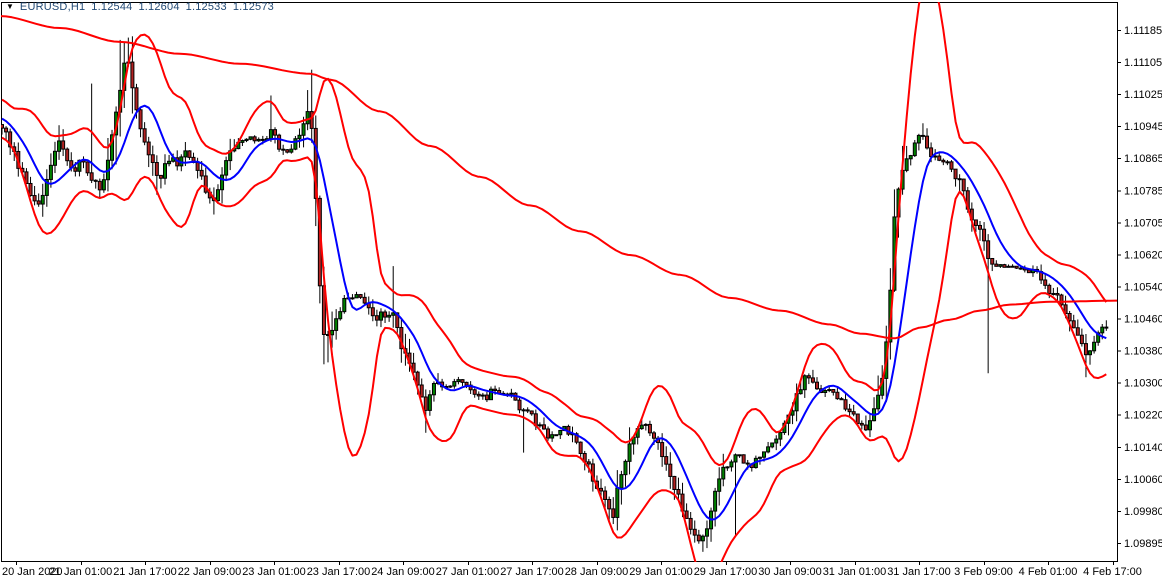 The width and height of the screenshot is (1162, 579). I want to click on x-axis-label: 31 Jan 01:00, so click(855, 572).